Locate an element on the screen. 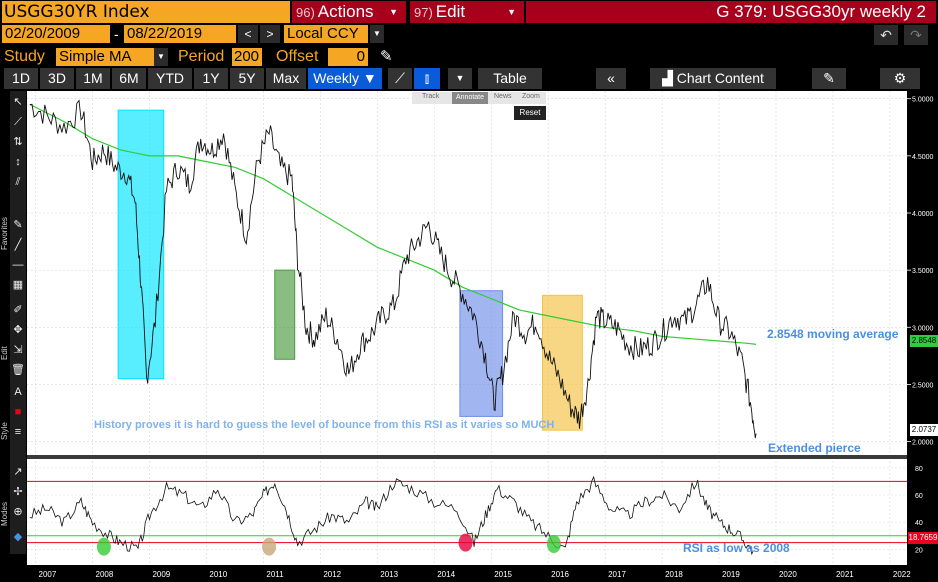 The width and height of the screenshot is (938, 582). undo-icon: ↶ is located at coordinates (886, 35).